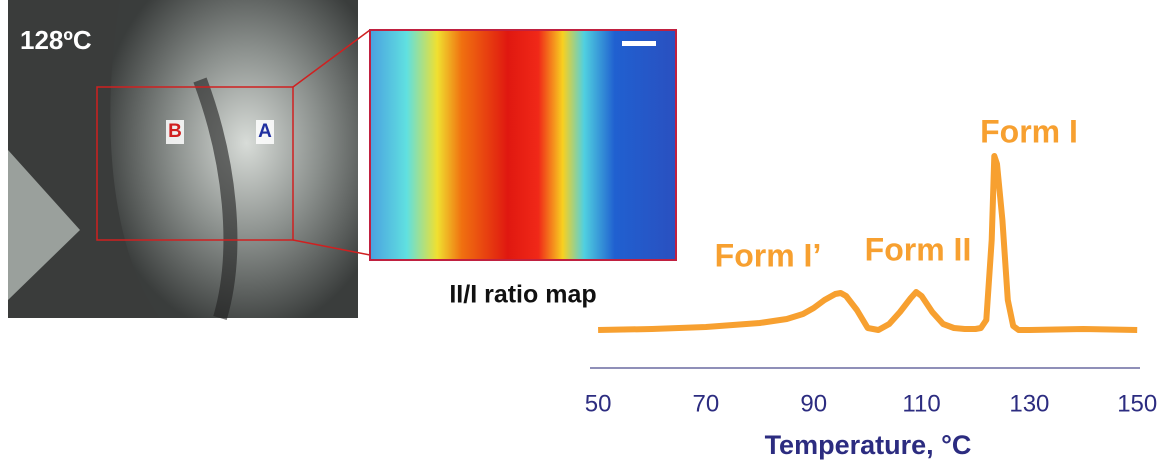  Describe the element at coordinates (56, 40) in the screenshot. I see `temperature-label: 128ºC` at that location.